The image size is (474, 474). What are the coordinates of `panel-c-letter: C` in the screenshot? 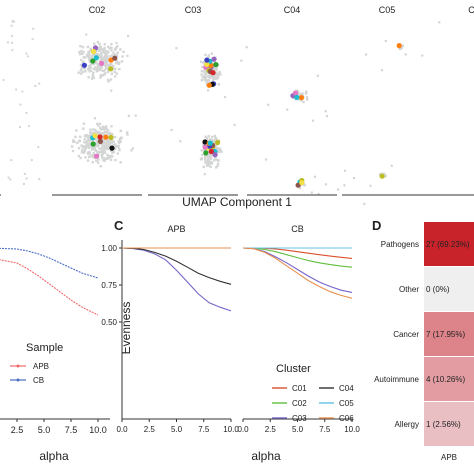 It's located at (119, 225).